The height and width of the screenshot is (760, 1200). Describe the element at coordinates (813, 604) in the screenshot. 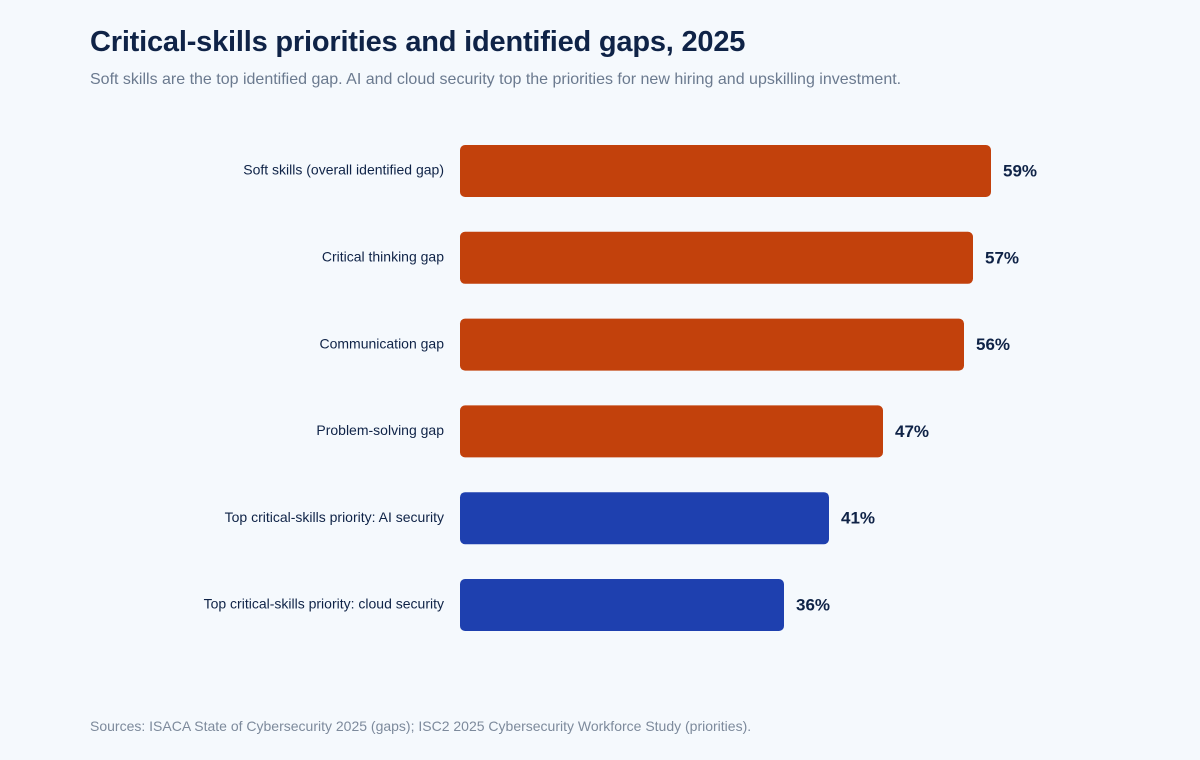

I see `value-label-6: 36%` at that location.